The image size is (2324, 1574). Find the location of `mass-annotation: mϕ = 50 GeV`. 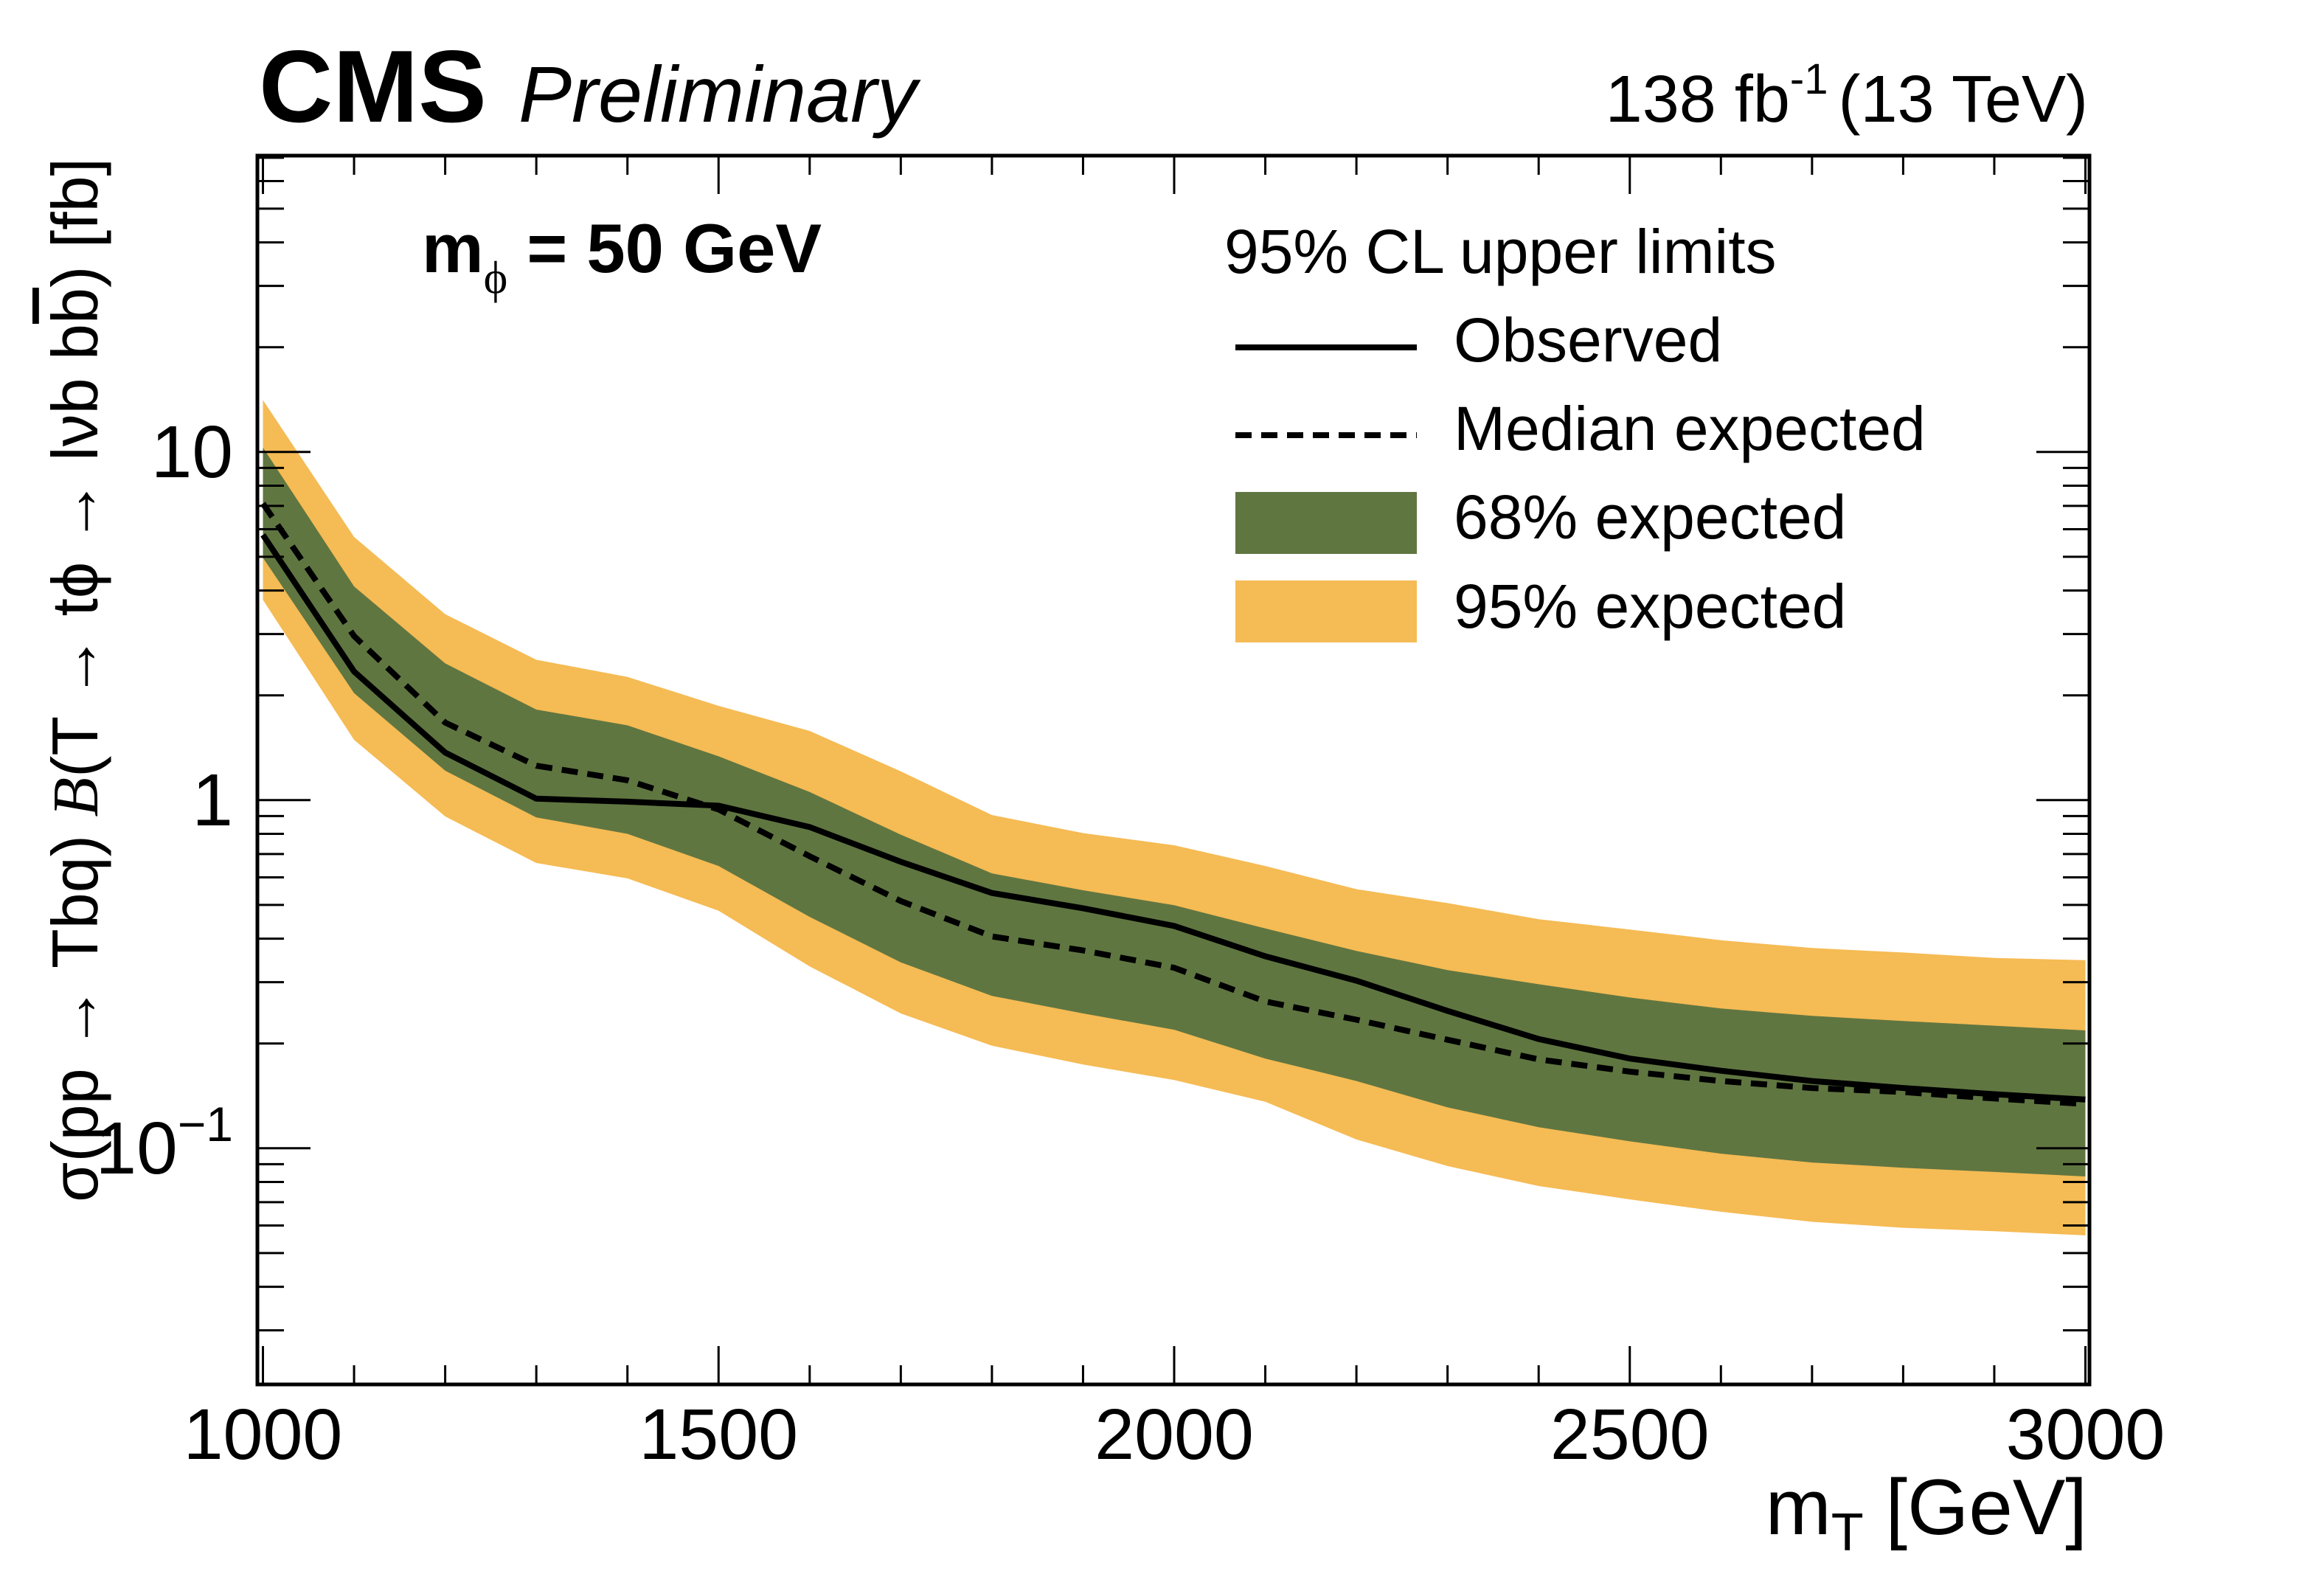

mass-annotation: mϕ = 50 GeV is located at coordinates (622, 256).